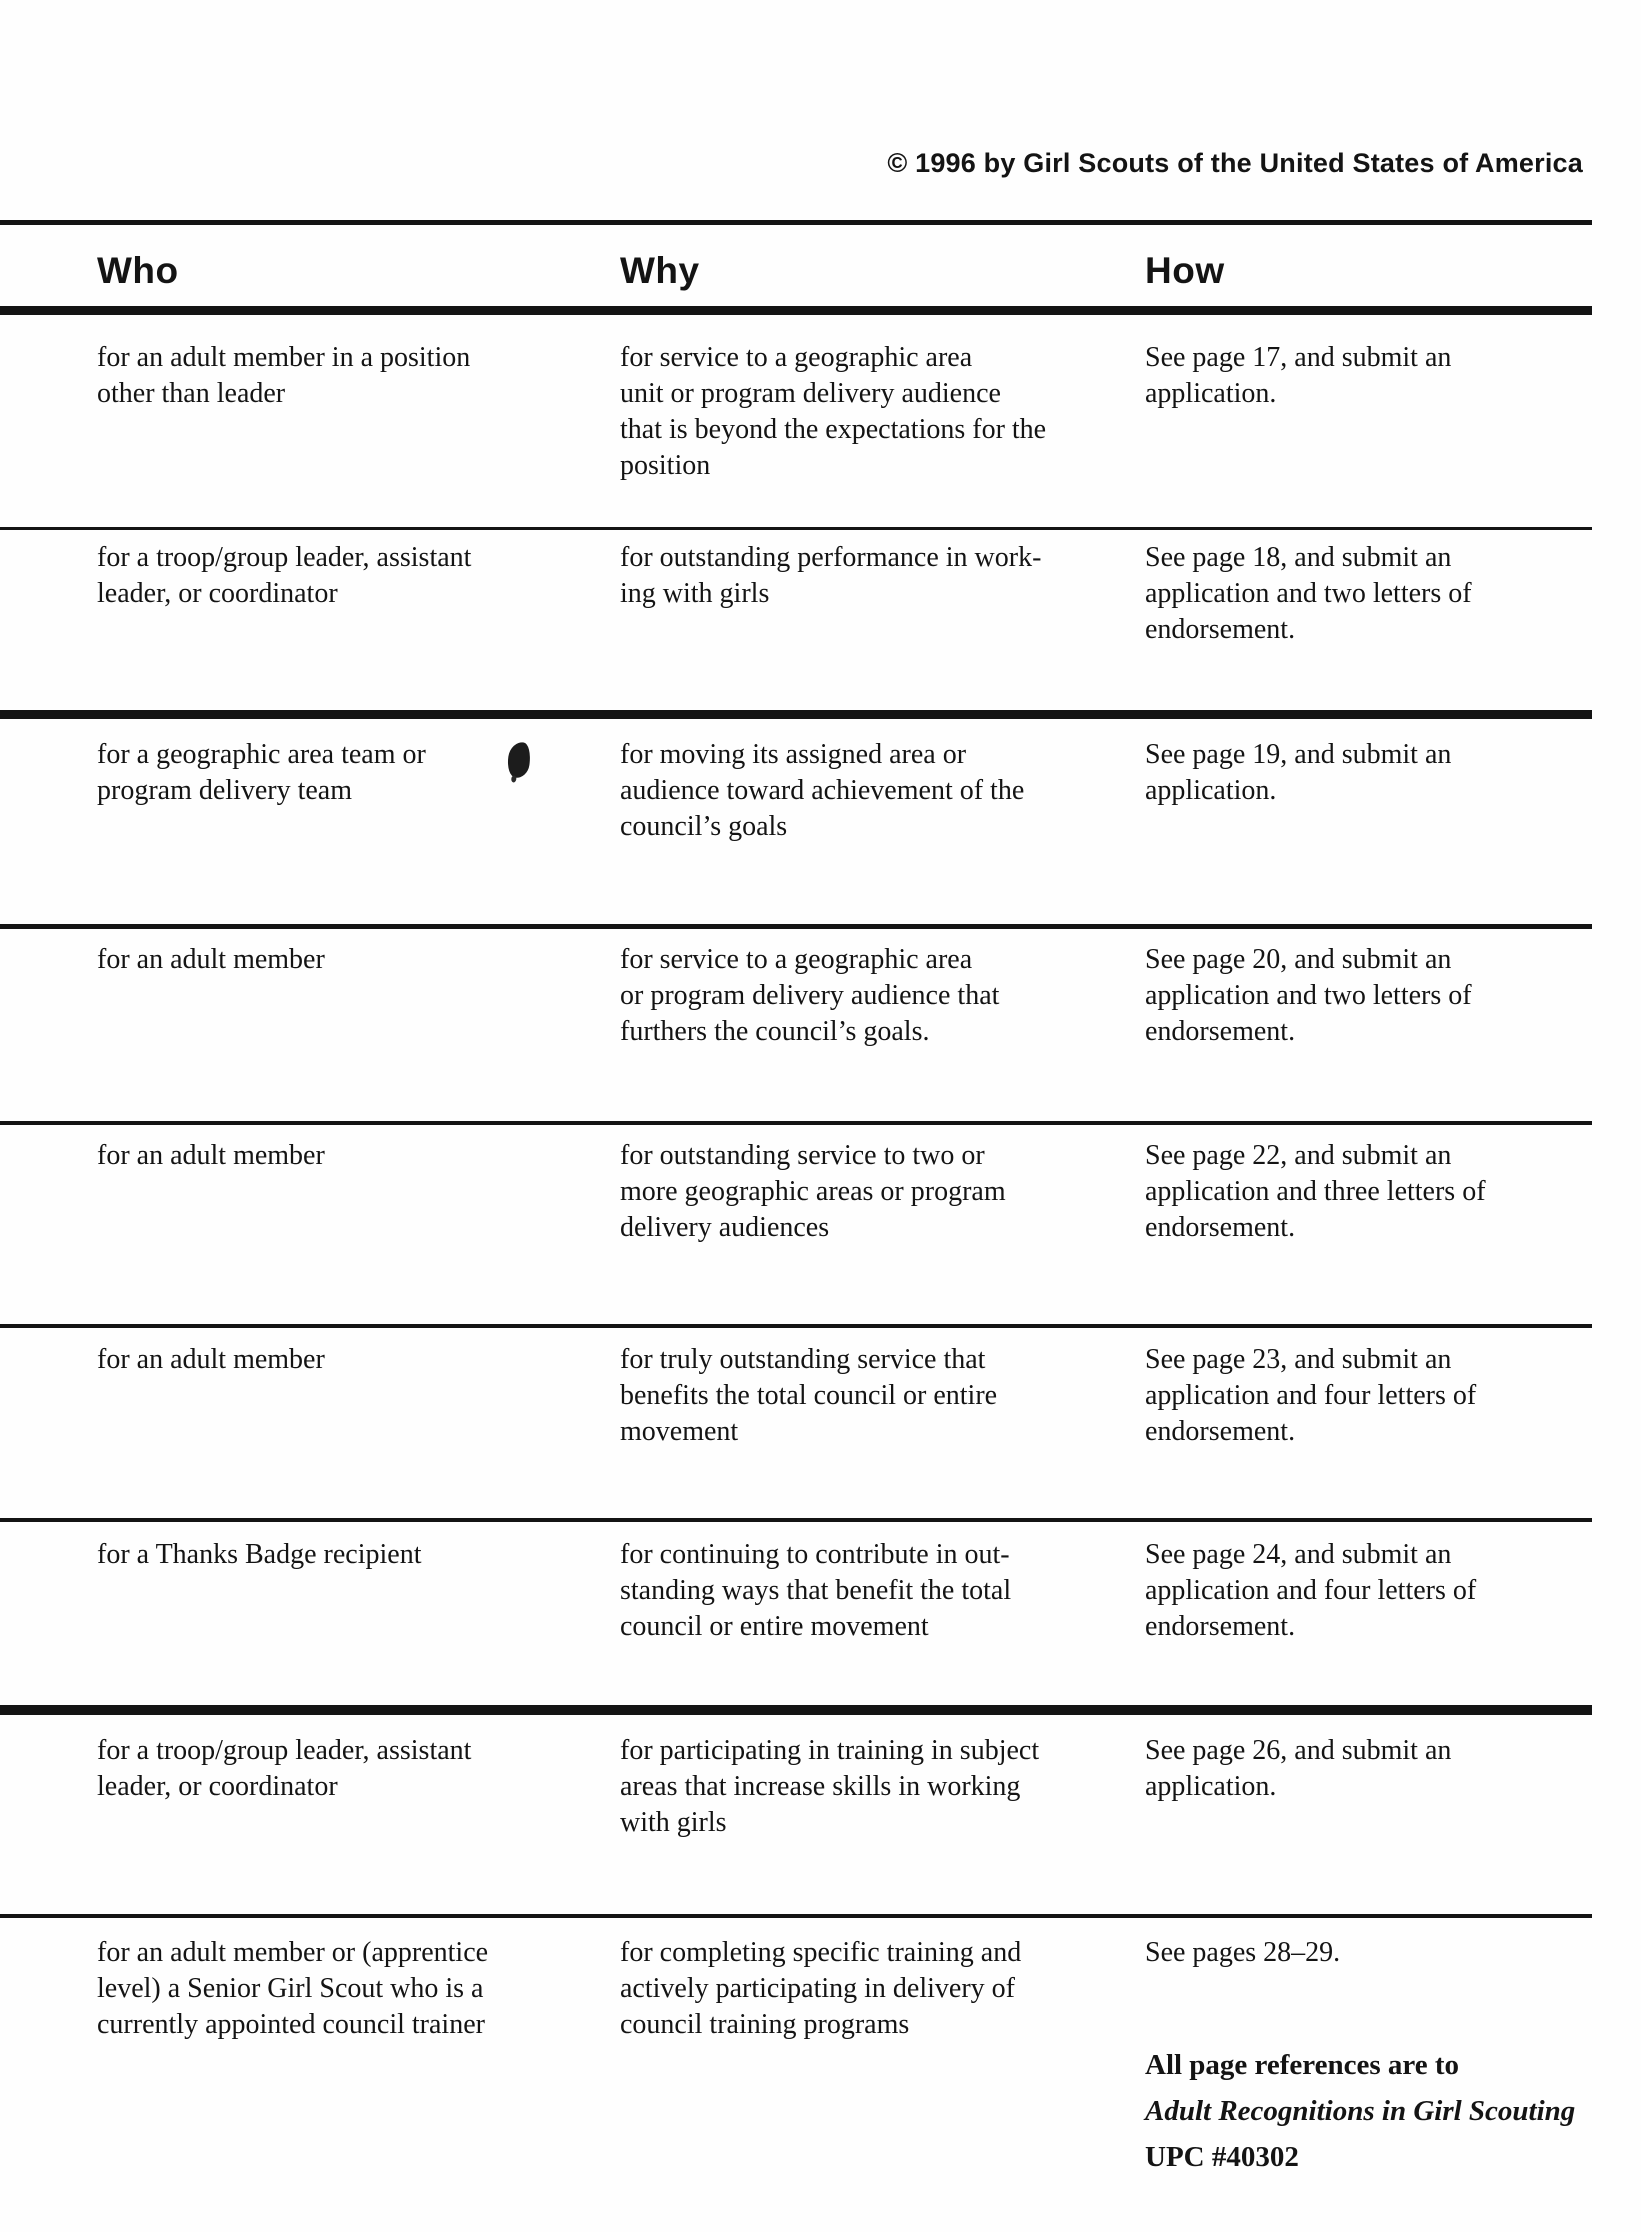  What do you see at coordinates (660, 270) in the screenshot?
I see `column-header-why: Why` at bounding box center [660, 270].